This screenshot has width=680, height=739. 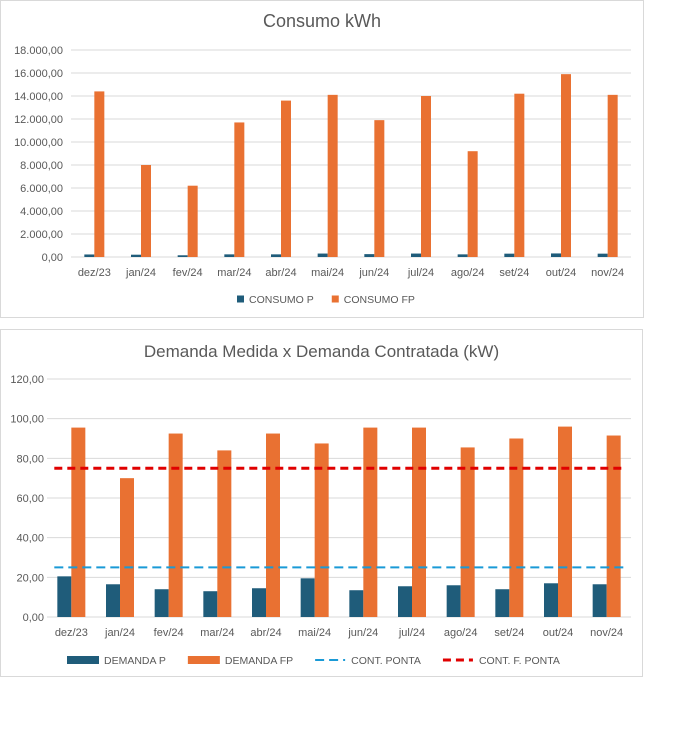 What do you see at coordinates (38, 97) in the screenshot?
I see `y-tick-label: 14.000,00` at bounding box center [38, 97].